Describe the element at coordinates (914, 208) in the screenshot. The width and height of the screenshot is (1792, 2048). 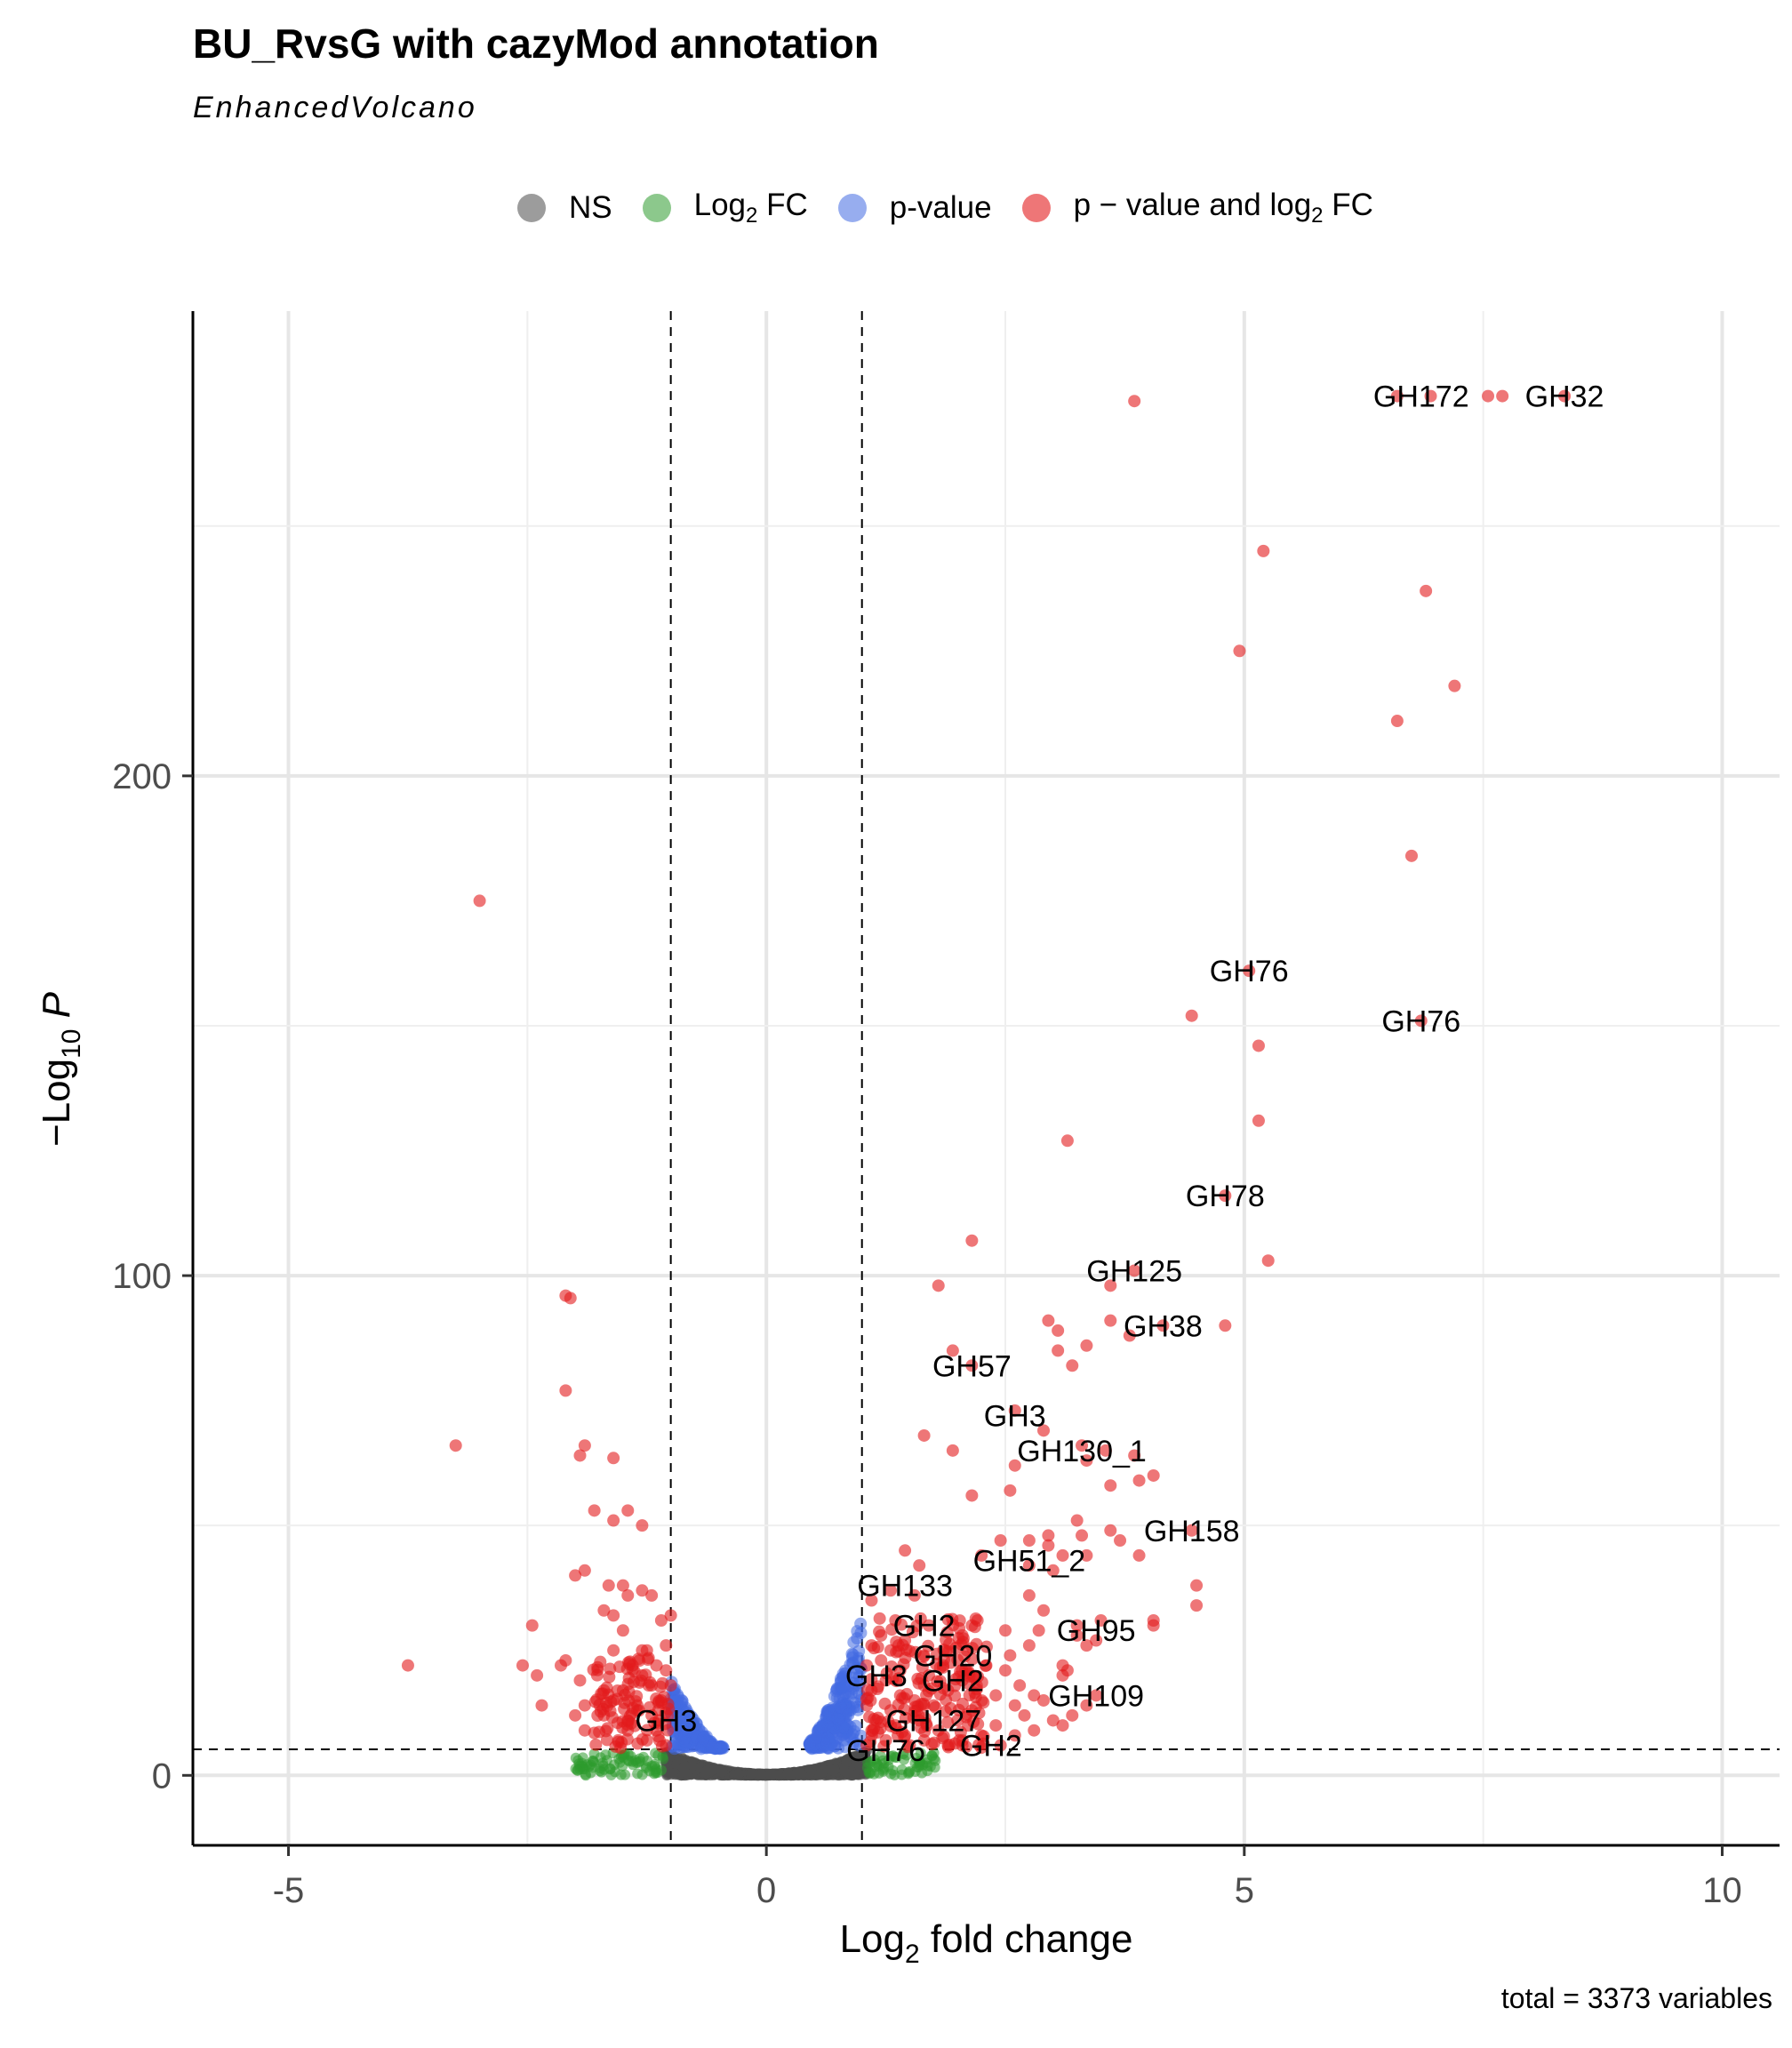
I see `legend-item-pvalue: p-value` at that location.